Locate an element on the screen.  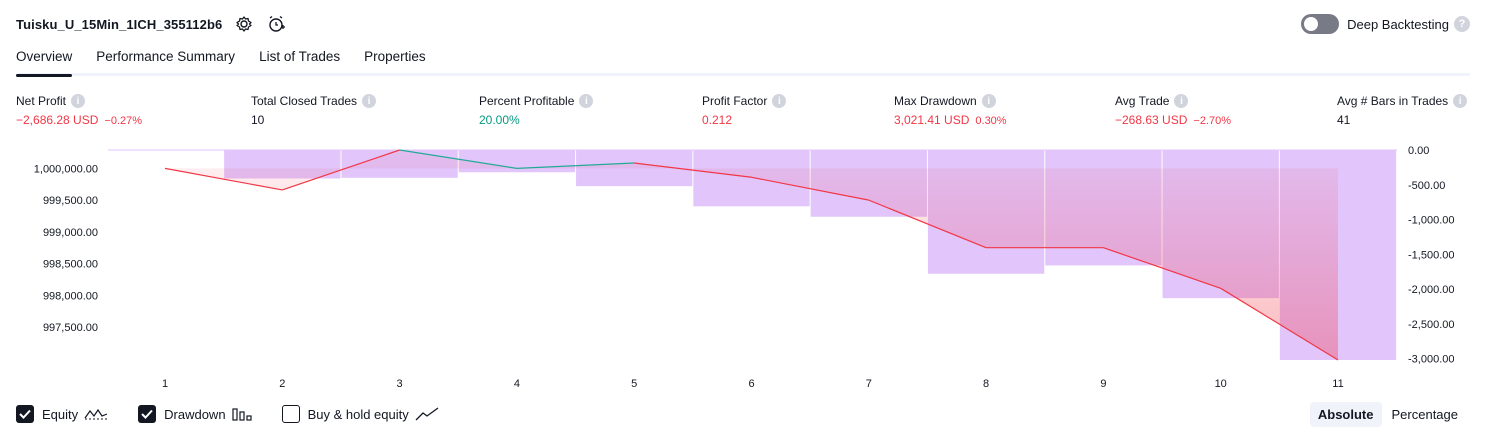
help-icon: ? is located at coordinates (1462, 24).